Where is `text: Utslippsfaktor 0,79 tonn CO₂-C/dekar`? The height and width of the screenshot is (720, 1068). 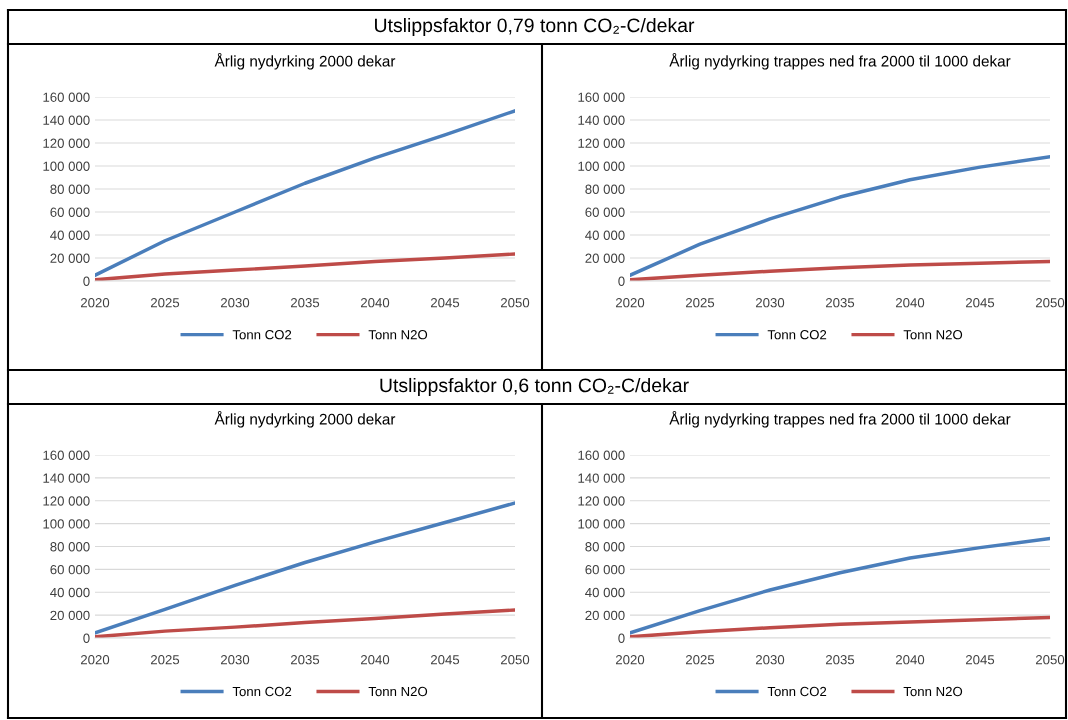
text: Utslippsfaktor 0,79 tonn CO₂-C/dekar is located at coordinates (535, 27).